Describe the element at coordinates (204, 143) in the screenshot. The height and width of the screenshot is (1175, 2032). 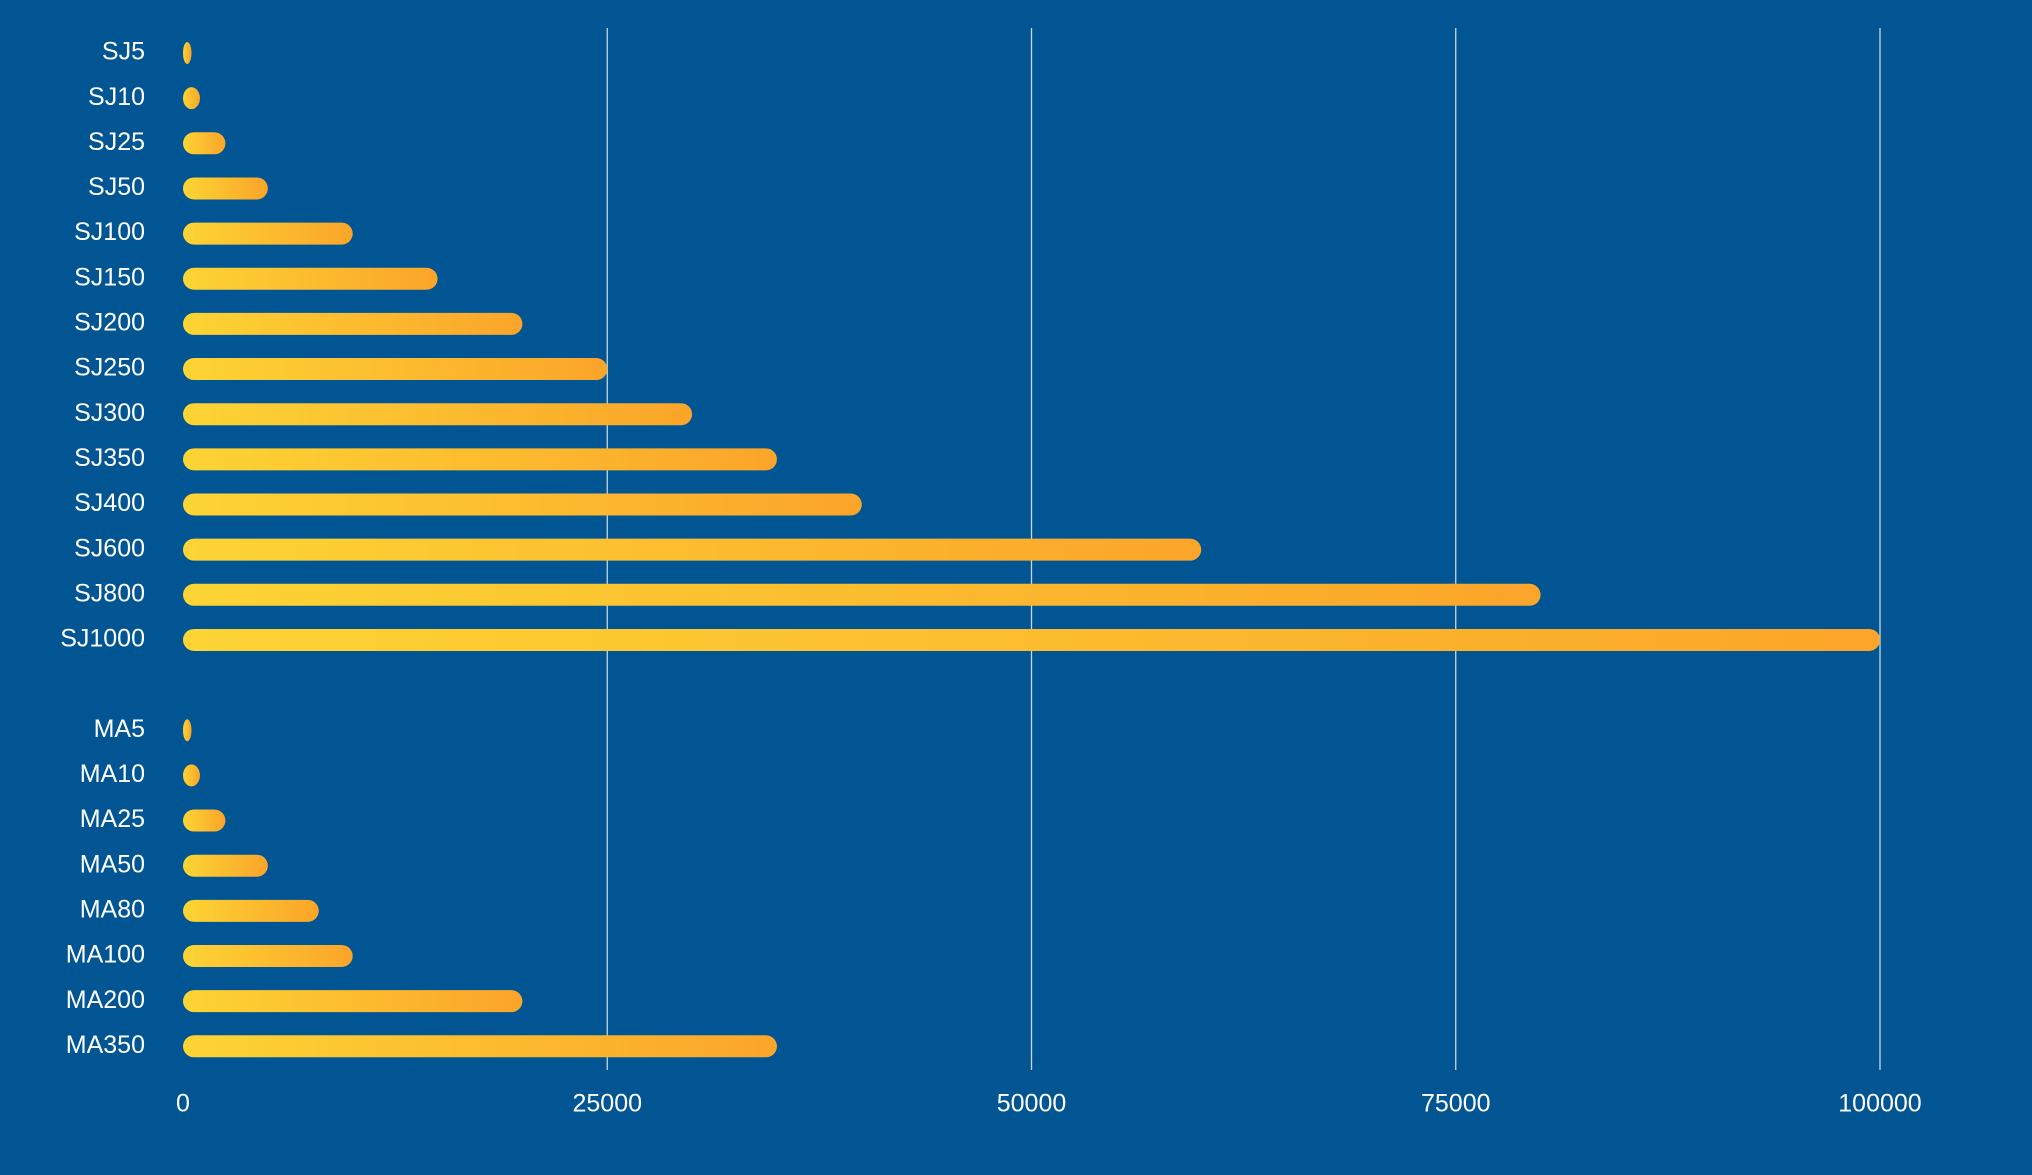
I see `bar-sj25` at that location.